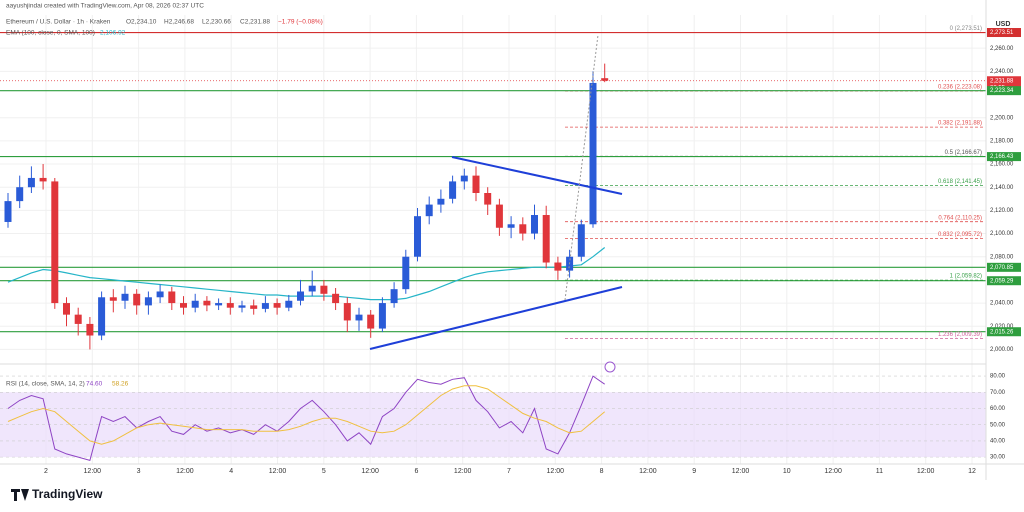  I want to click on fib-label: 0.832 (2,095.72), so click(960, 235).